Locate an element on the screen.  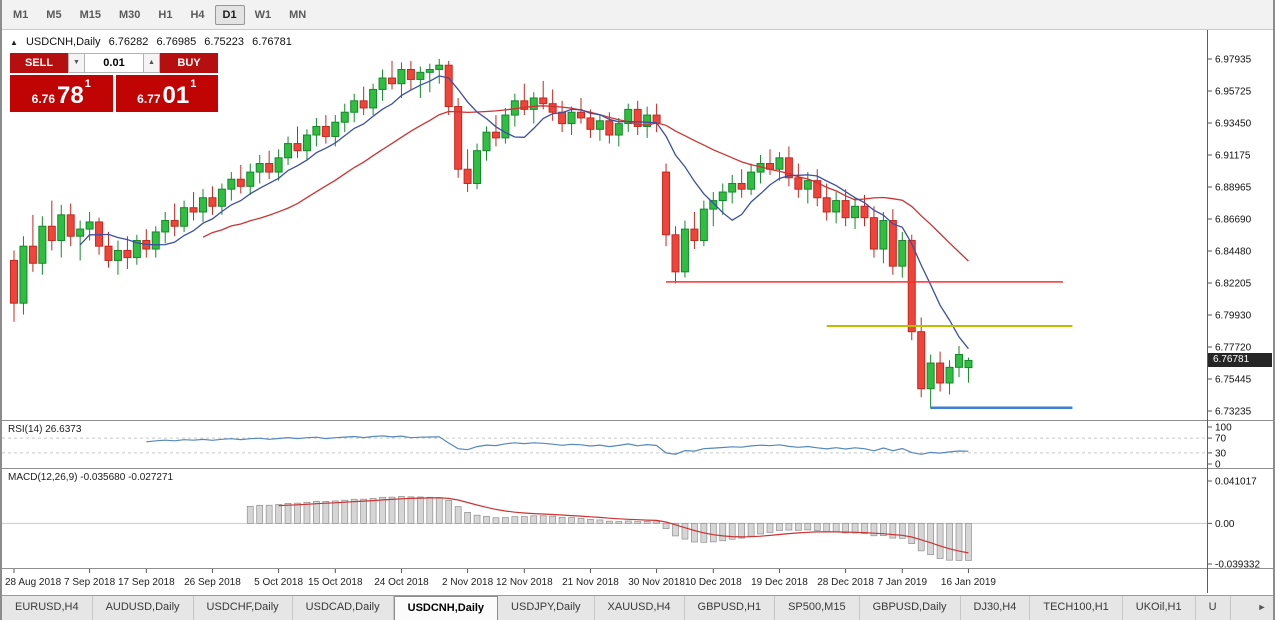
chart-tab-xauusd-h4: XAUUSD,H4 is located at coordinates (640, 608).